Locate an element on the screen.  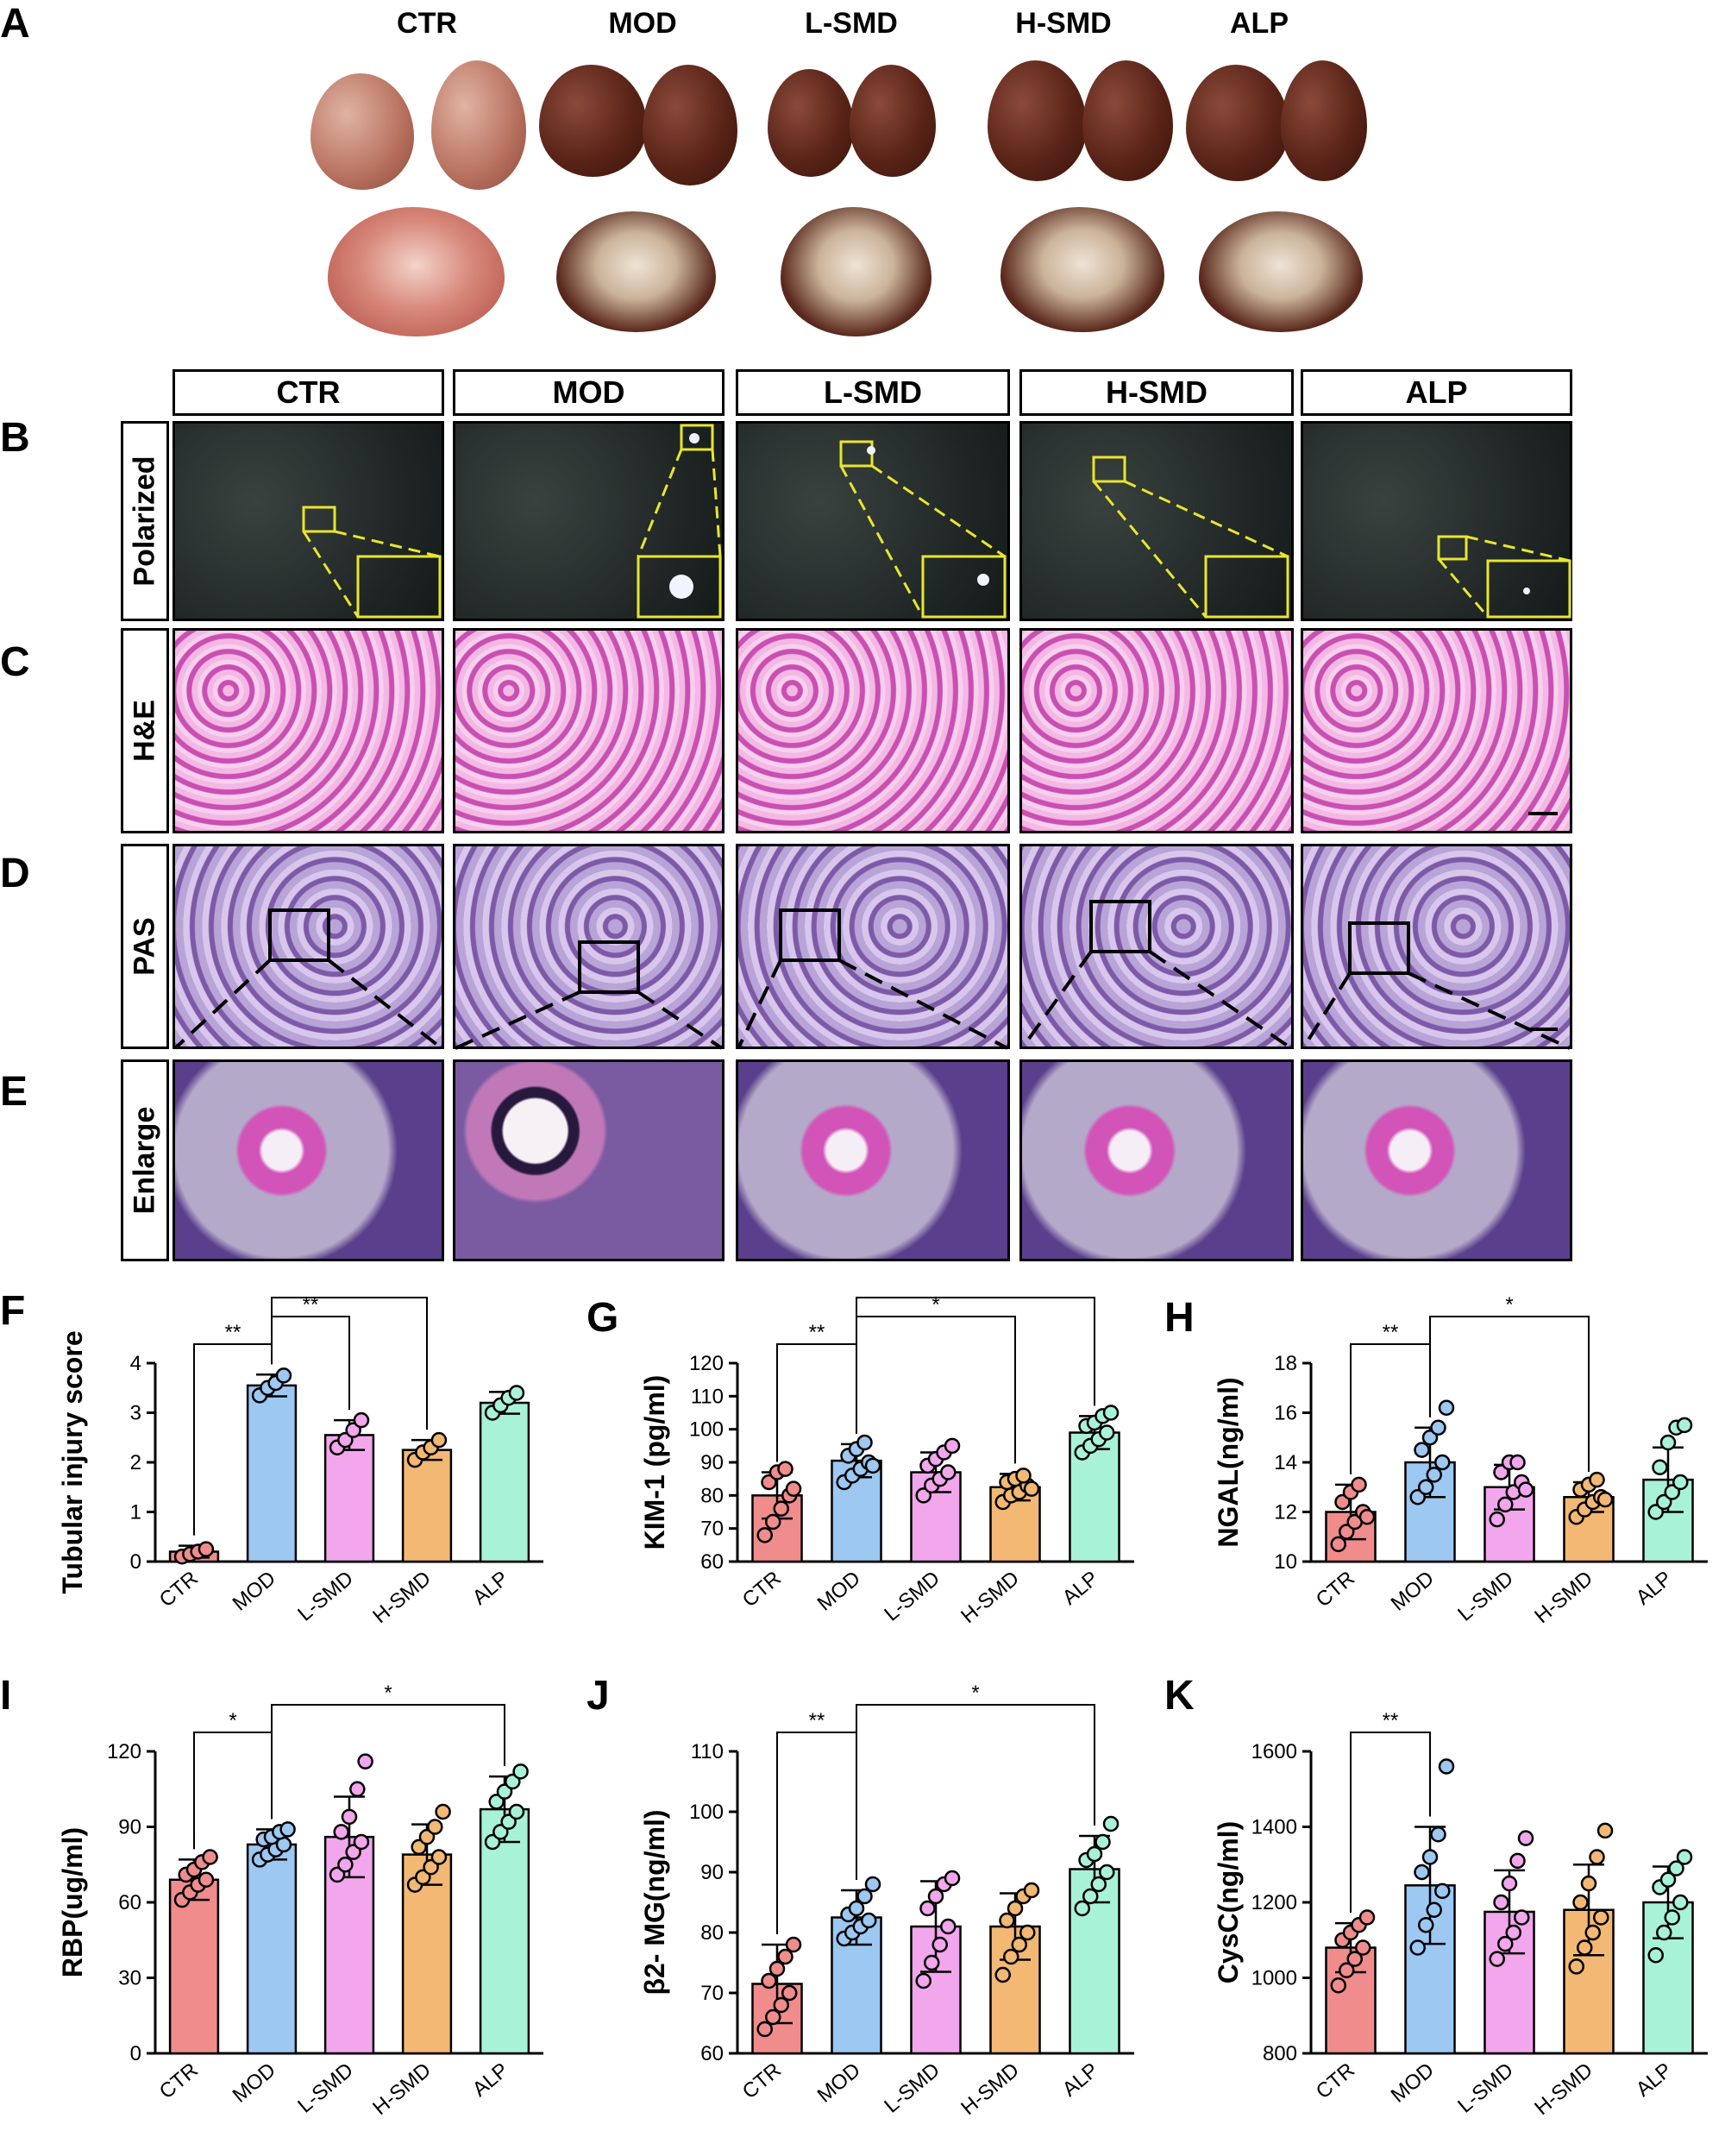
bar-h-smd is located at coordinates (427, 1506).